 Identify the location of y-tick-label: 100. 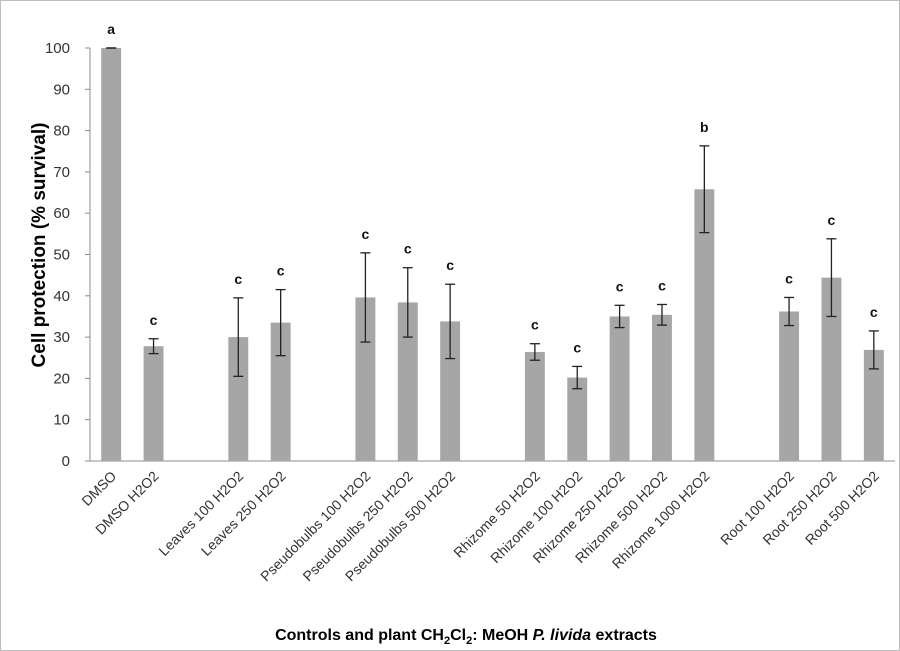
(57, 48).